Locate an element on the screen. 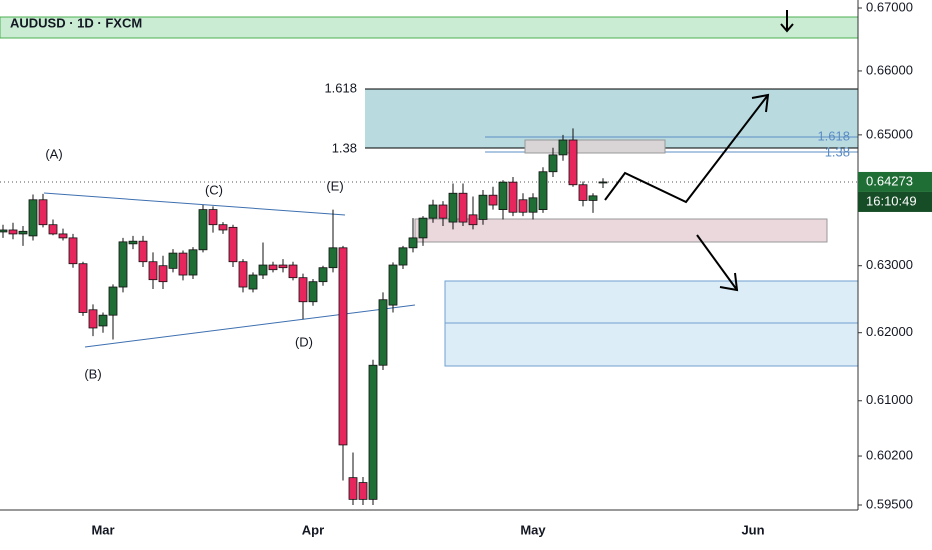  x-tick-label: Apr is located at coordinates (313, 529).